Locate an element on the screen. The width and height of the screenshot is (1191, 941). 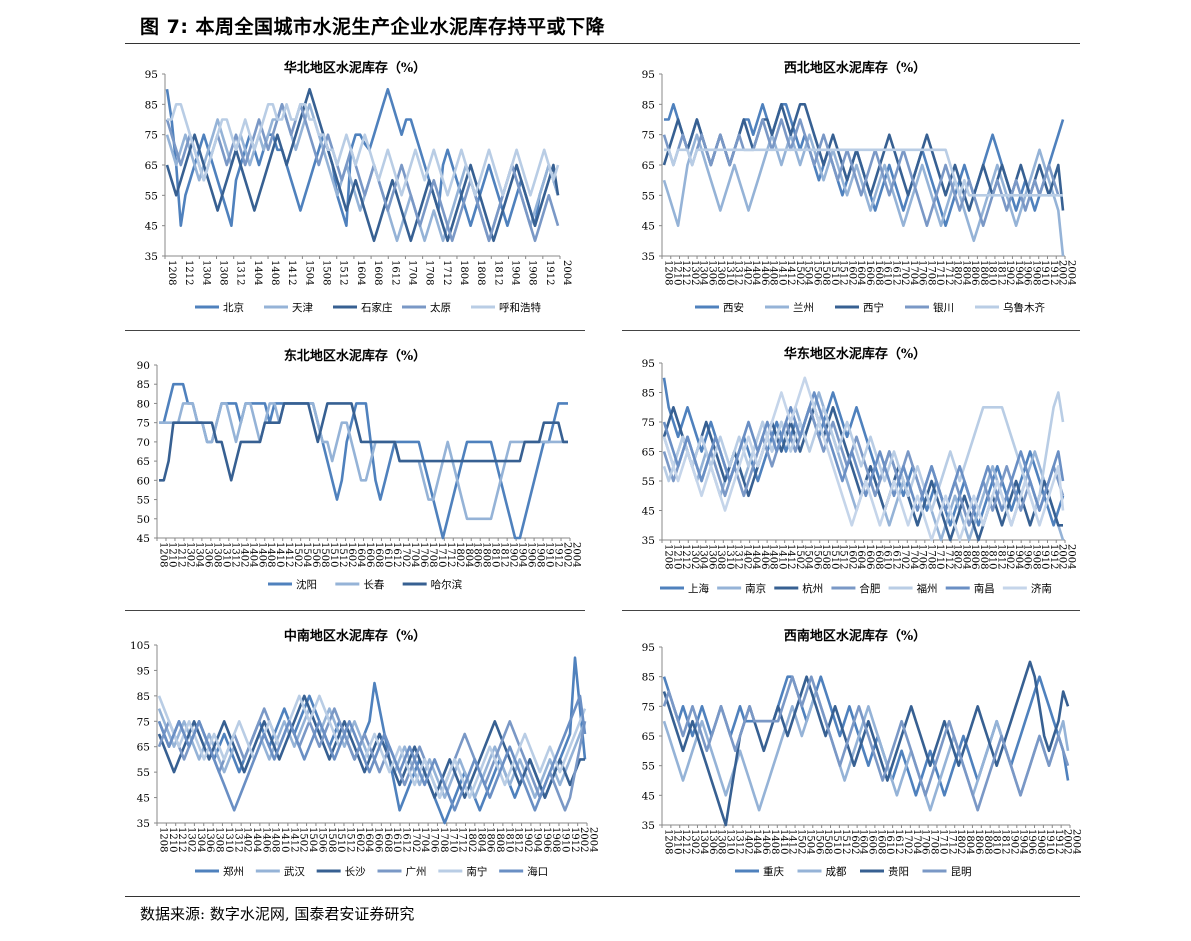
x-tick-label: 1608 is located at coordinates (880, 841).